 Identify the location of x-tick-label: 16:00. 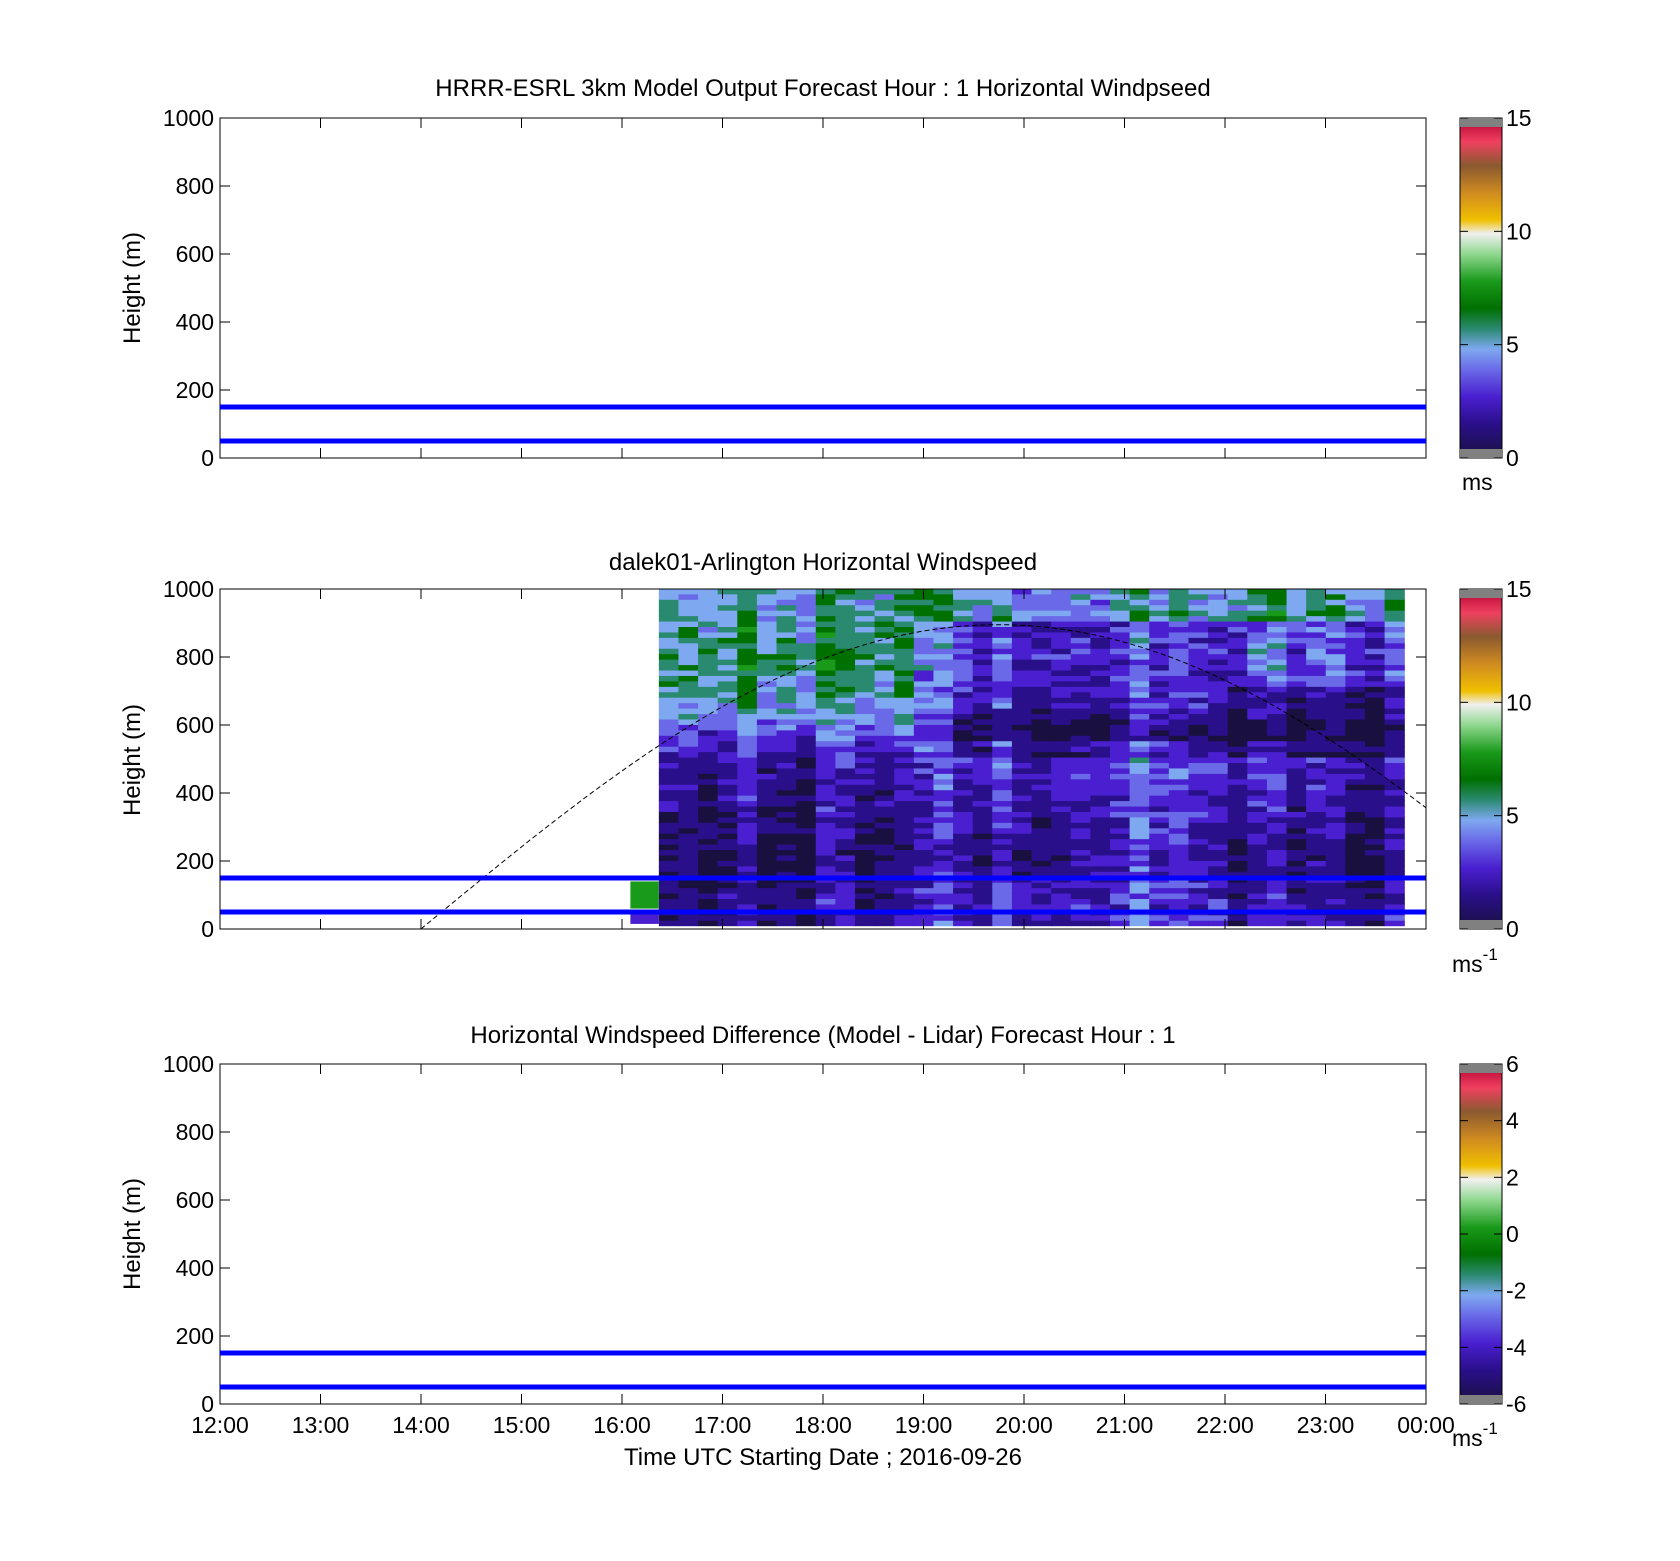
(622, 1425).